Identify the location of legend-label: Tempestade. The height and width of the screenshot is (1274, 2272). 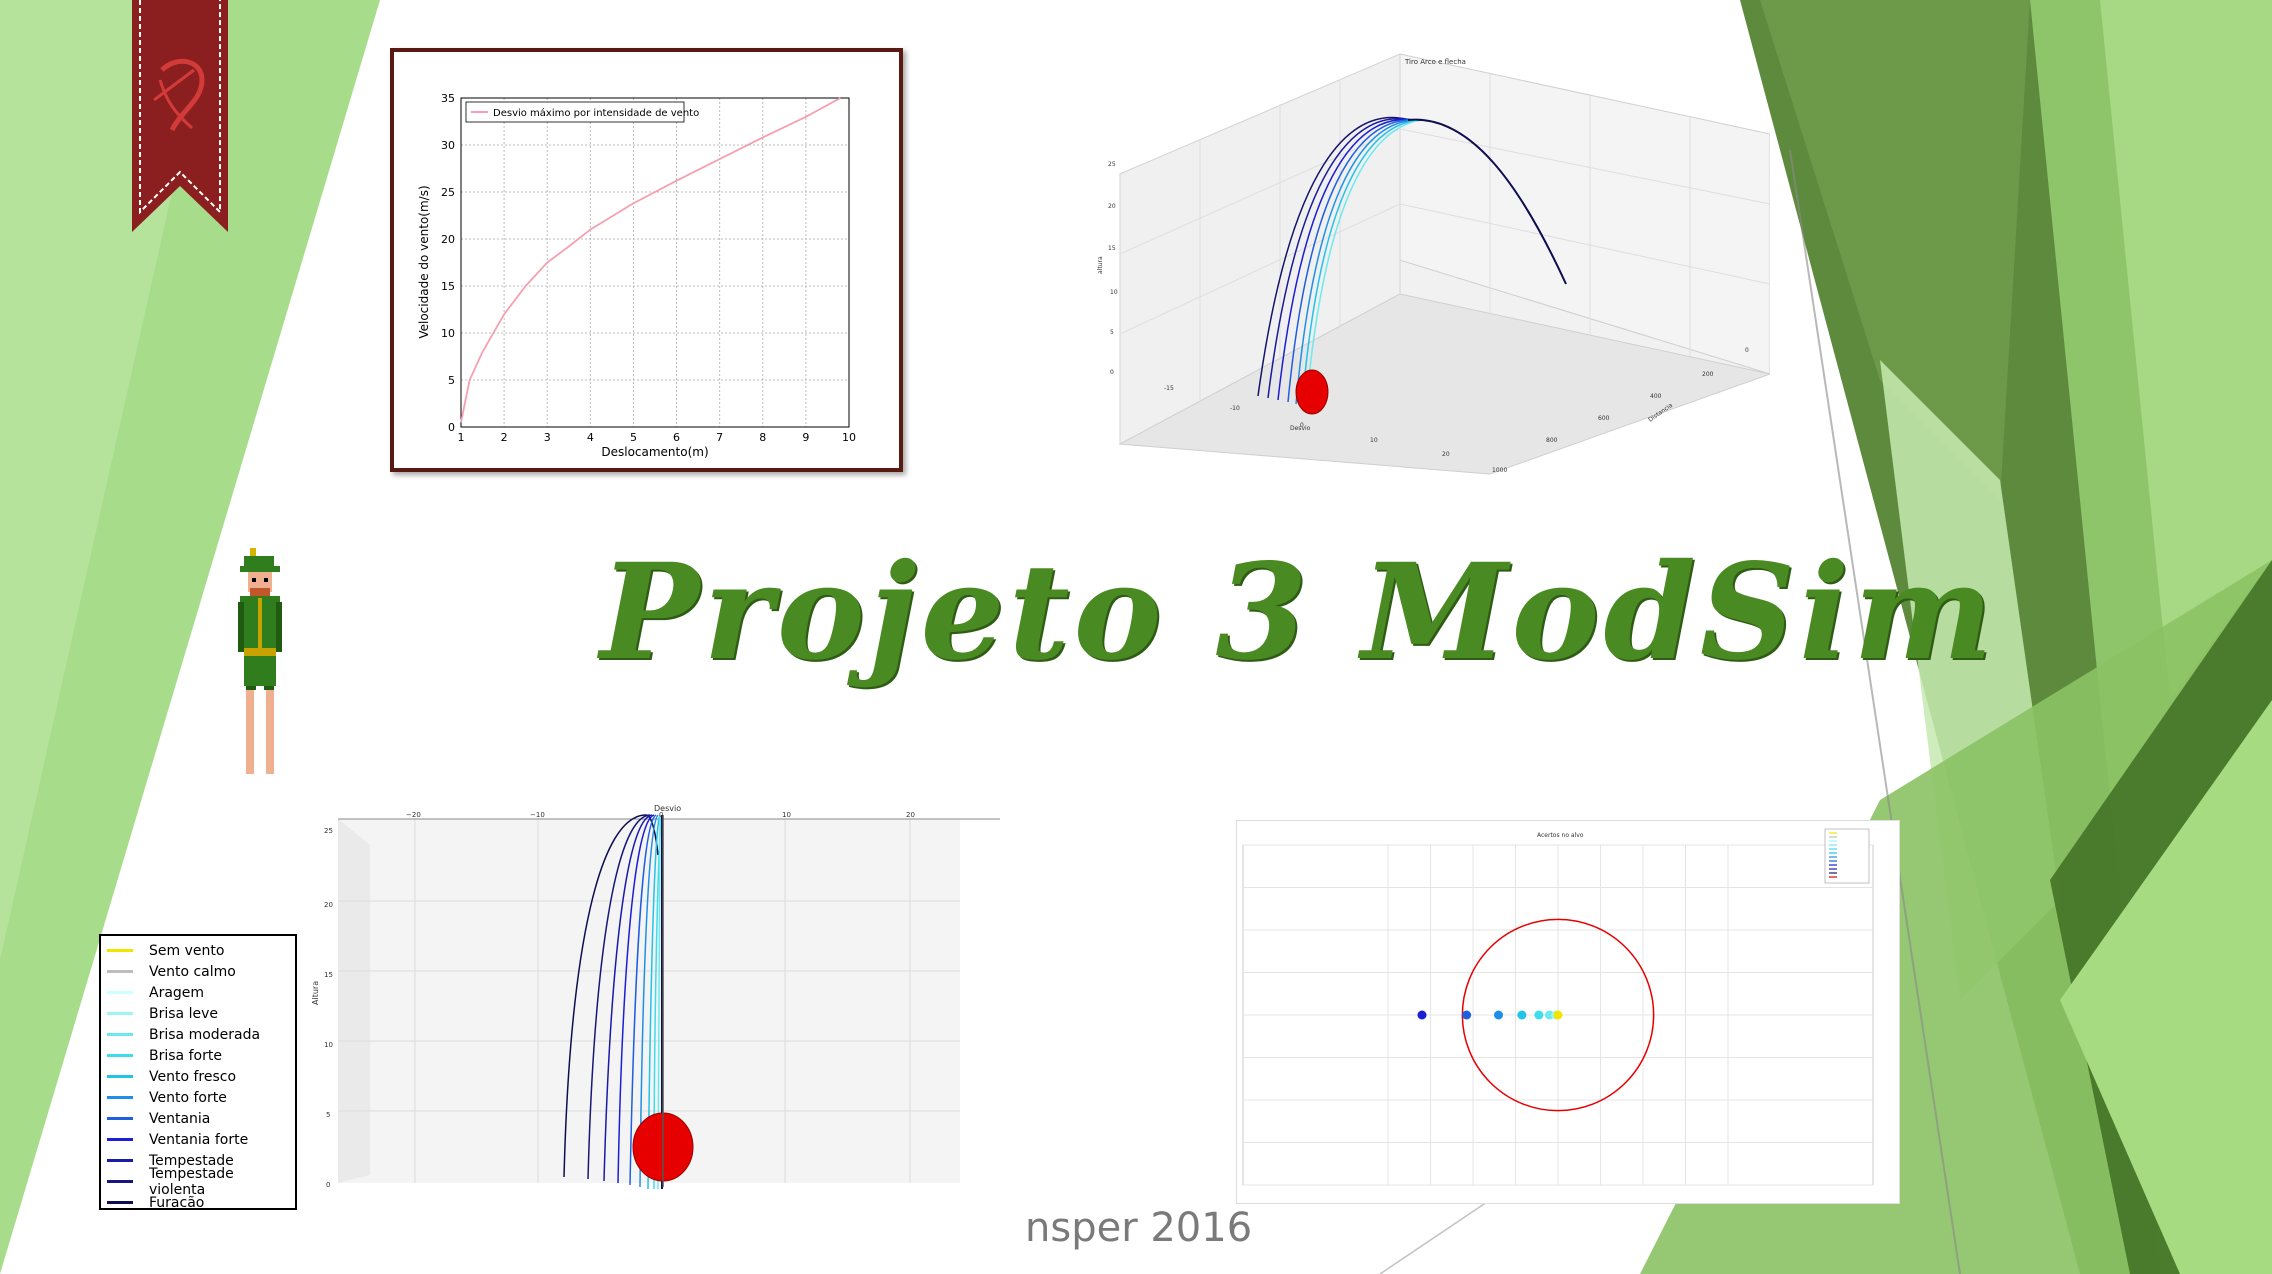
(191, 1160).